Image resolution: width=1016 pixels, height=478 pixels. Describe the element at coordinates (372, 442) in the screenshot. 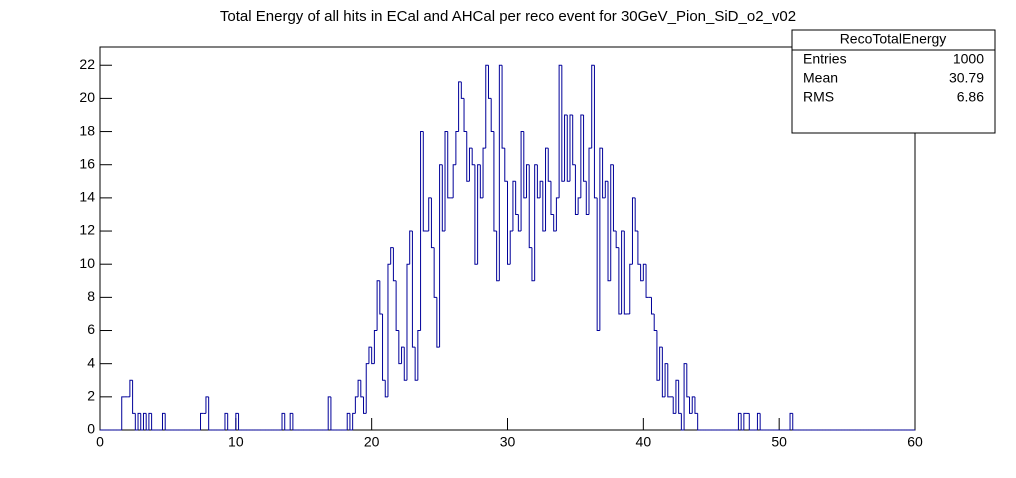

I see `x-tick-label: 20` at that location.